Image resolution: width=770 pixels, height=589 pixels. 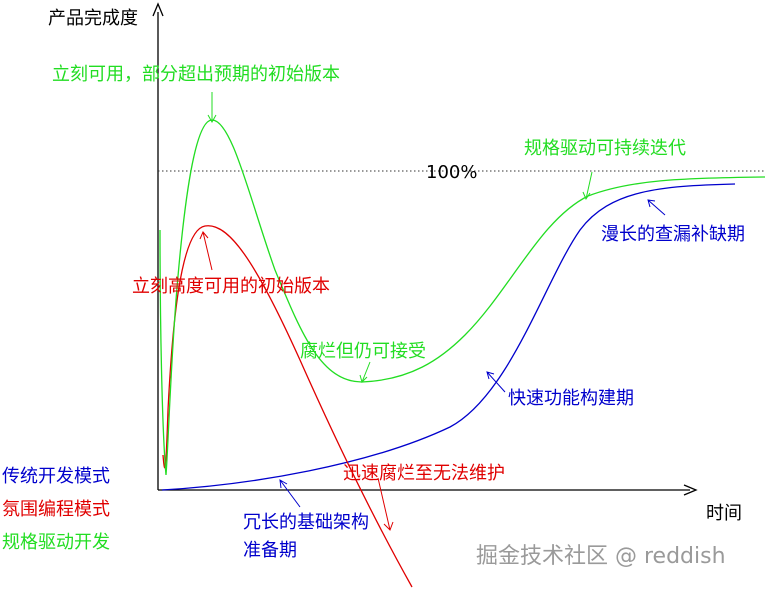 I want to click on annotation-blue-early-line2: 准备期, so click(x=270, y=550).